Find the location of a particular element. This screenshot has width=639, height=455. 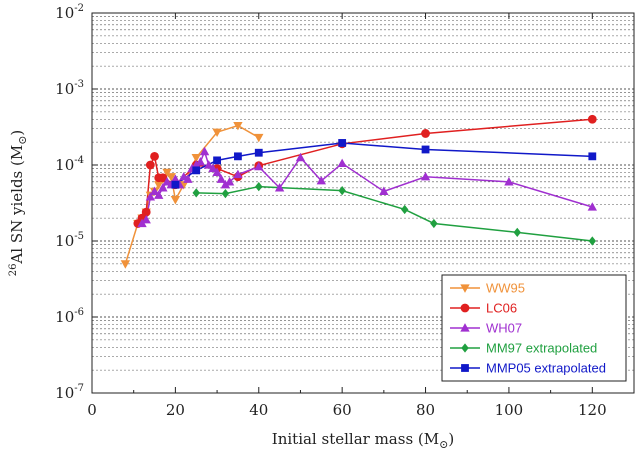

x-tick-label: 40 is located at coordinates (258, 410).